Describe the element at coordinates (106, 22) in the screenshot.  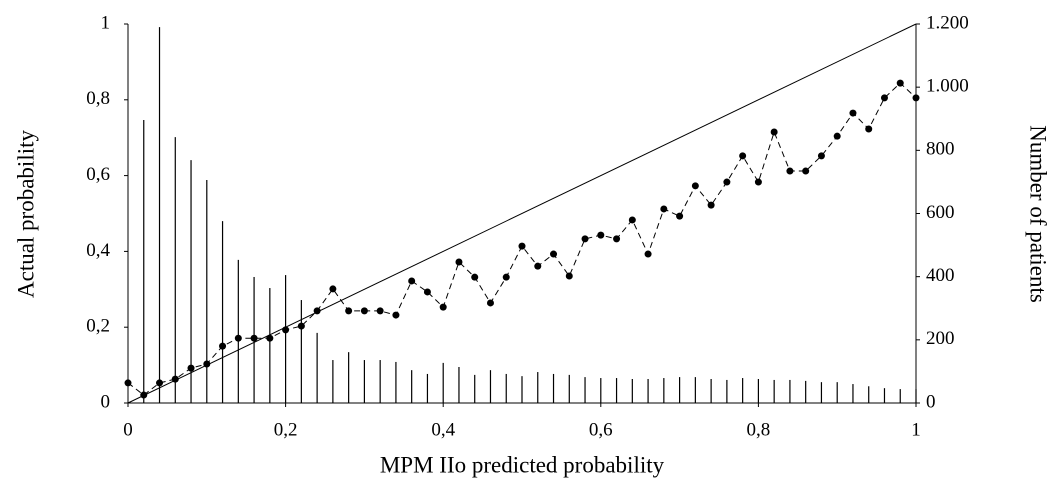
I see `y-tick-label: 1` at that location.